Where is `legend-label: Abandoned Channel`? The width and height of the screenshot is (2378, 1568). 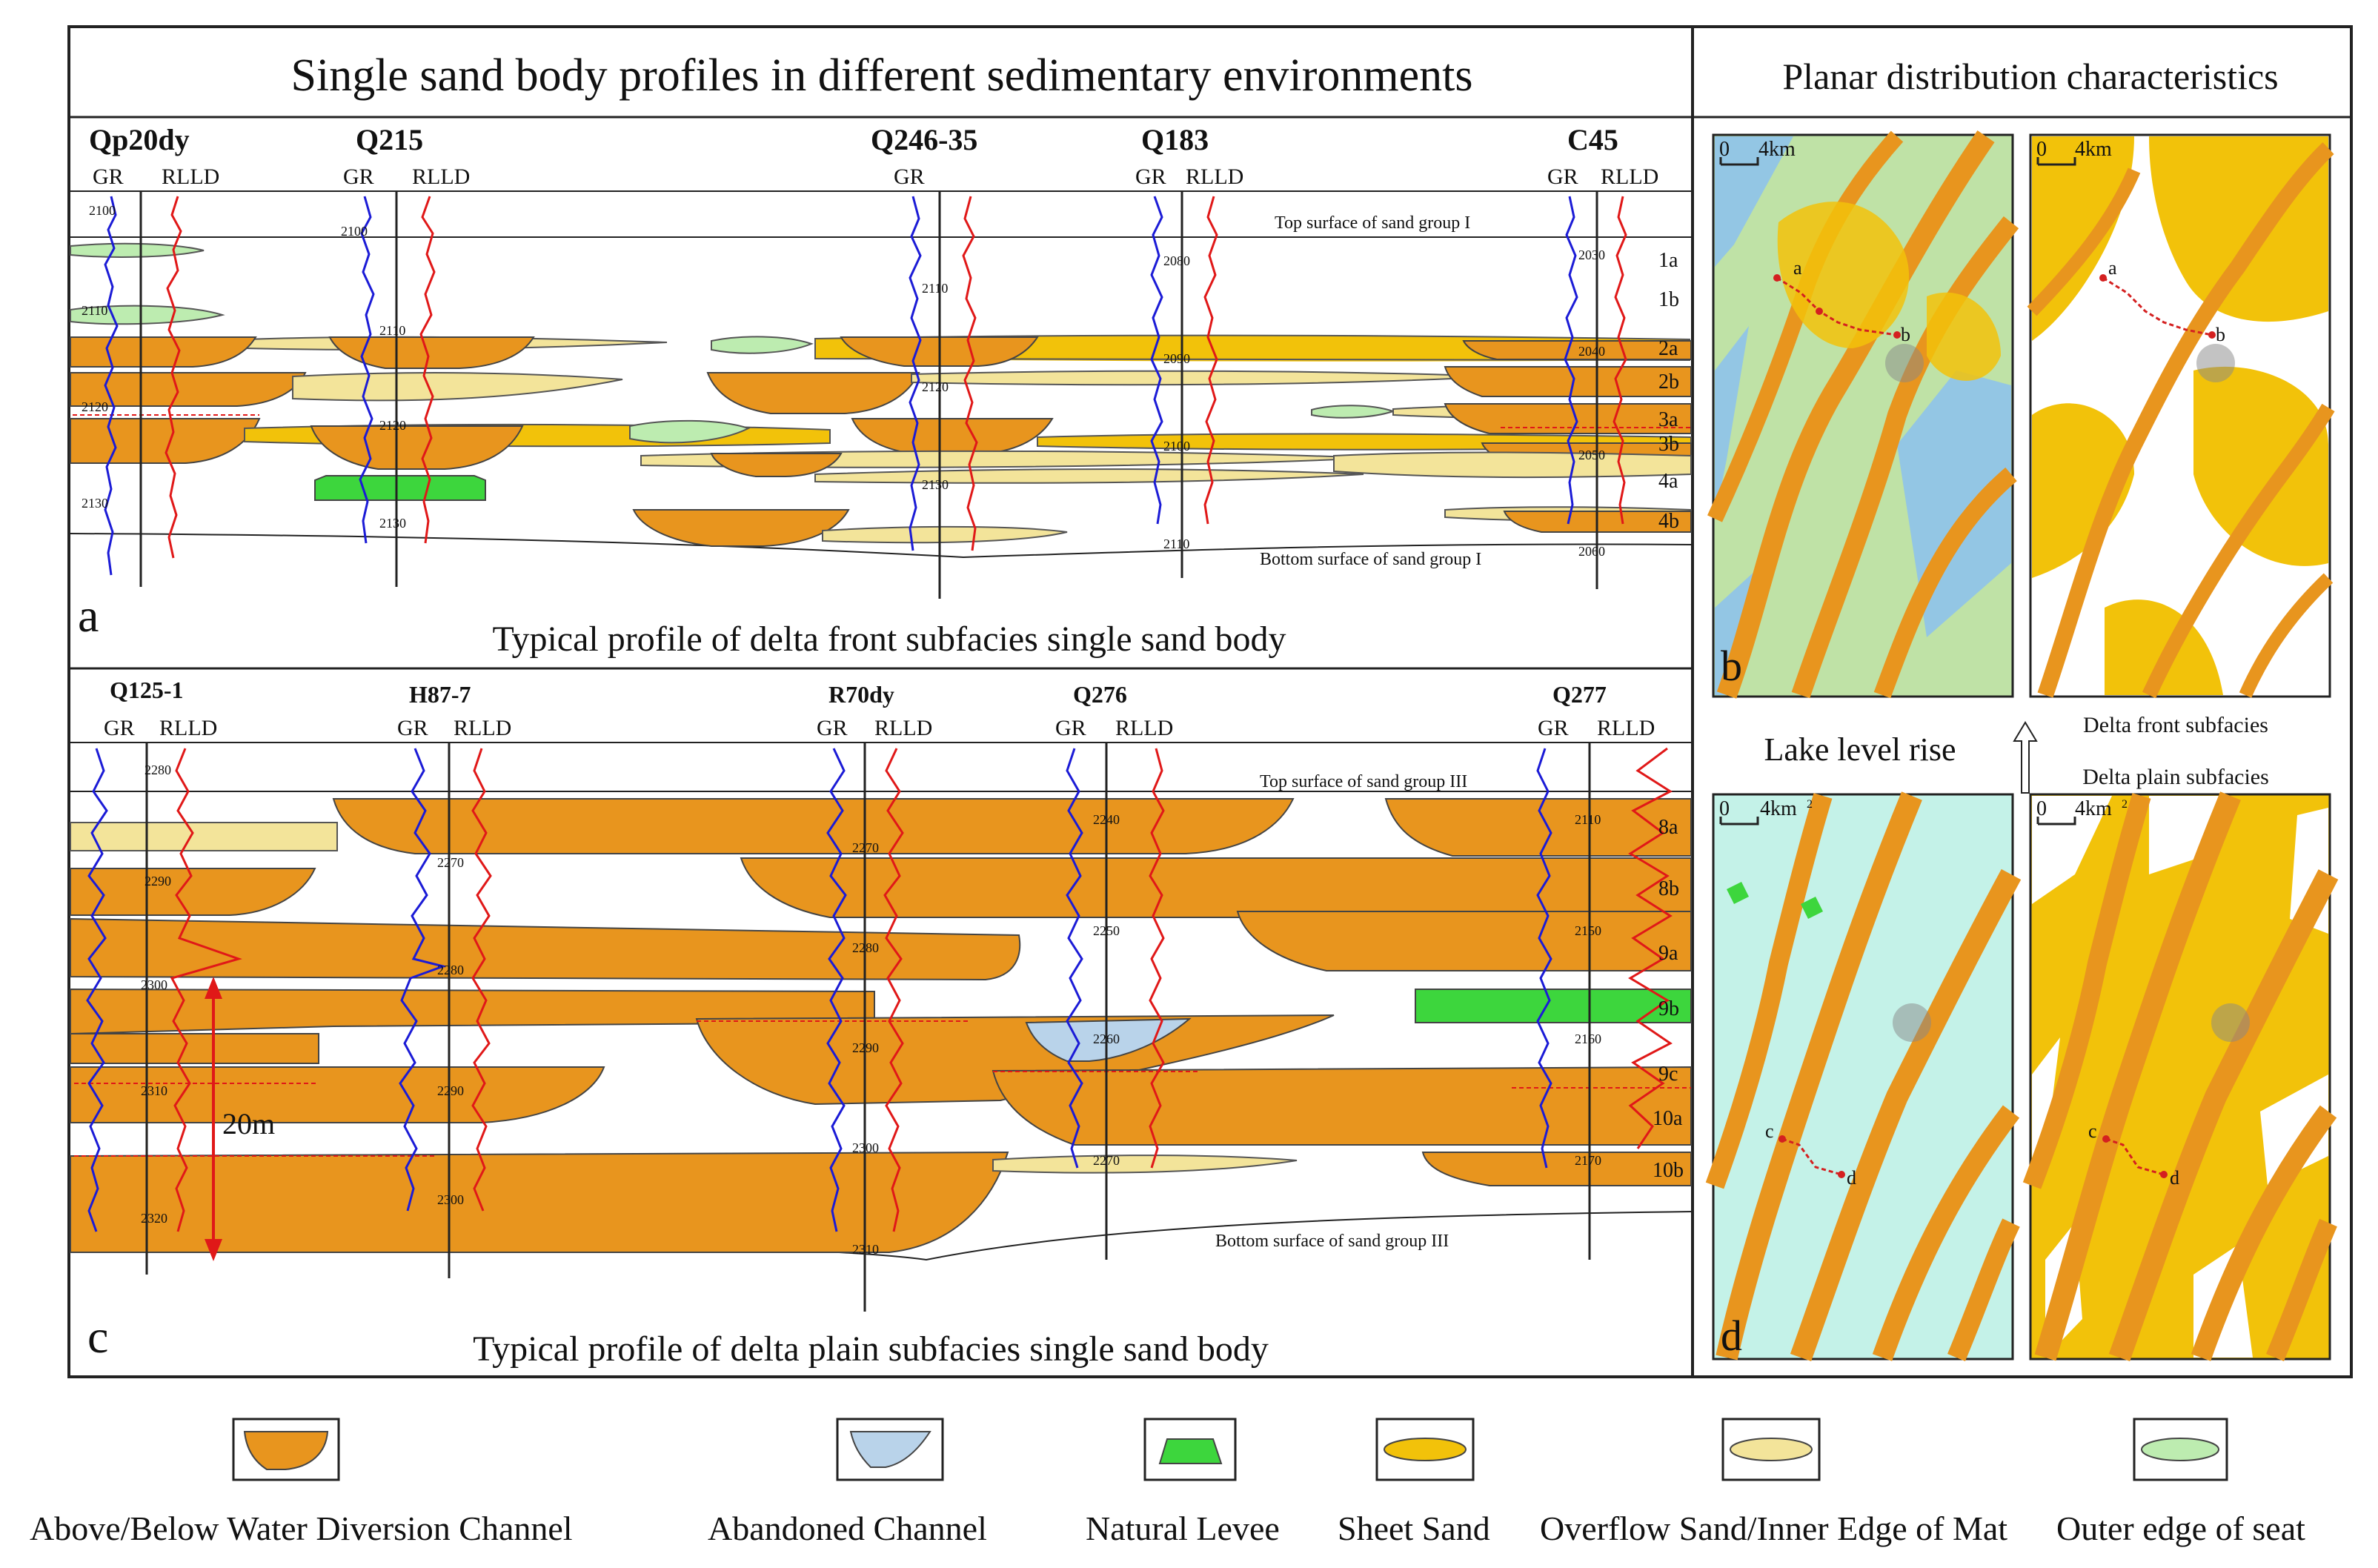
legend-label: Abandoned Channel is located at coordinates (847, 1528).